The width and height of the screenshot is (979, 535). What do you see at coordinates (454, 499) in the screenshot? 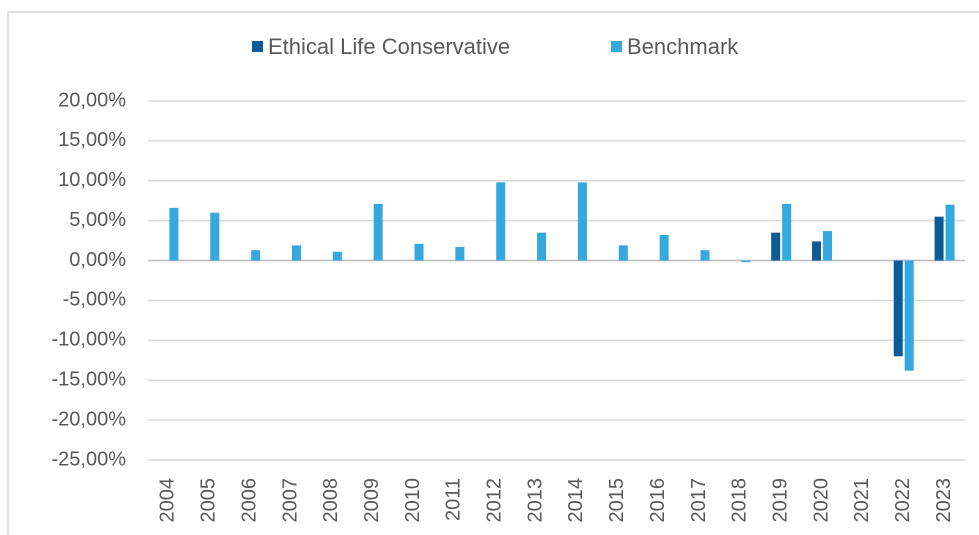
I see `x-tick-label: 2011` at bounding box center [454, 499].